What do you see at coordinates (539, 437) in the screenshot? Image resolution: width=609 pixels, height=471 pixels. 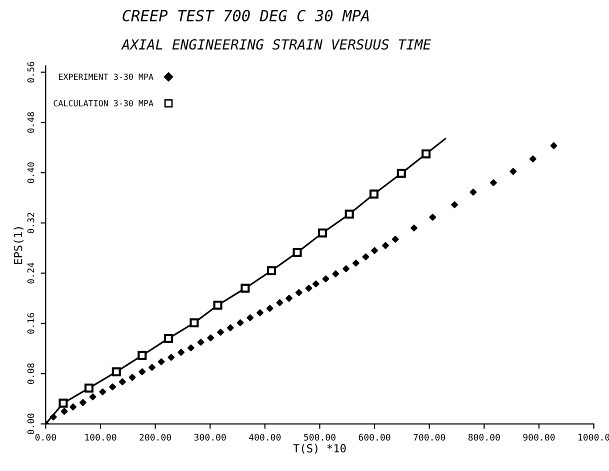 I see `x-tick-label: 900.00` at bounding box center [539, 437].